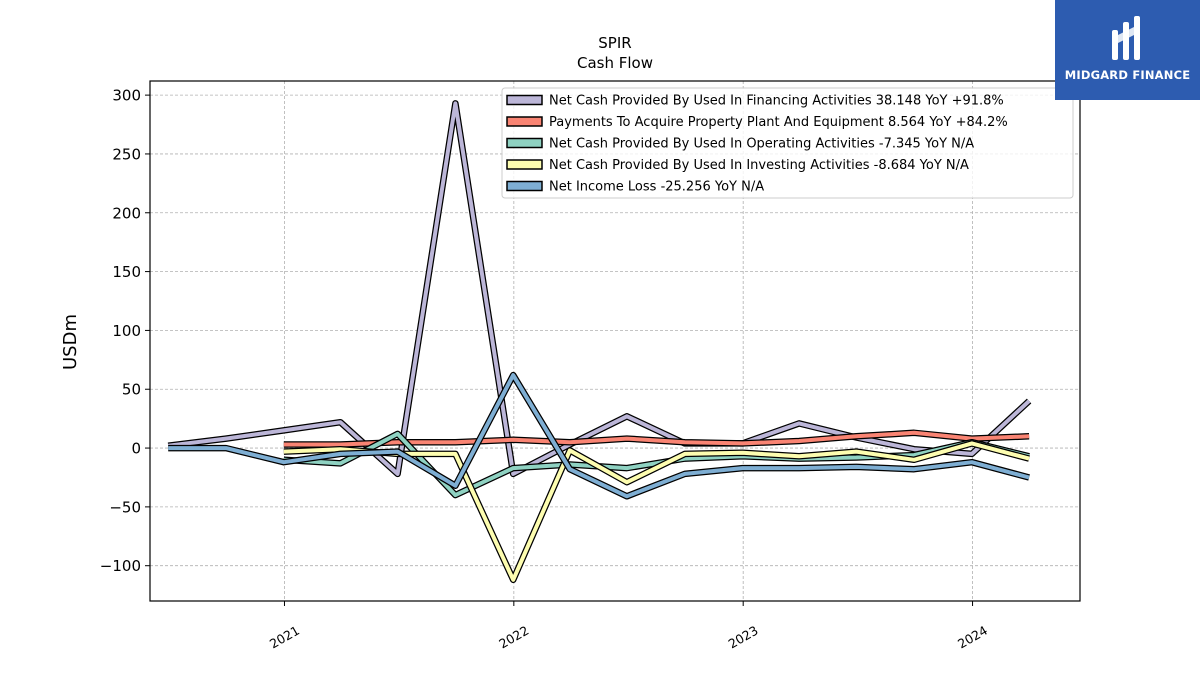  I want to click on legend-box, so click(787, 143).